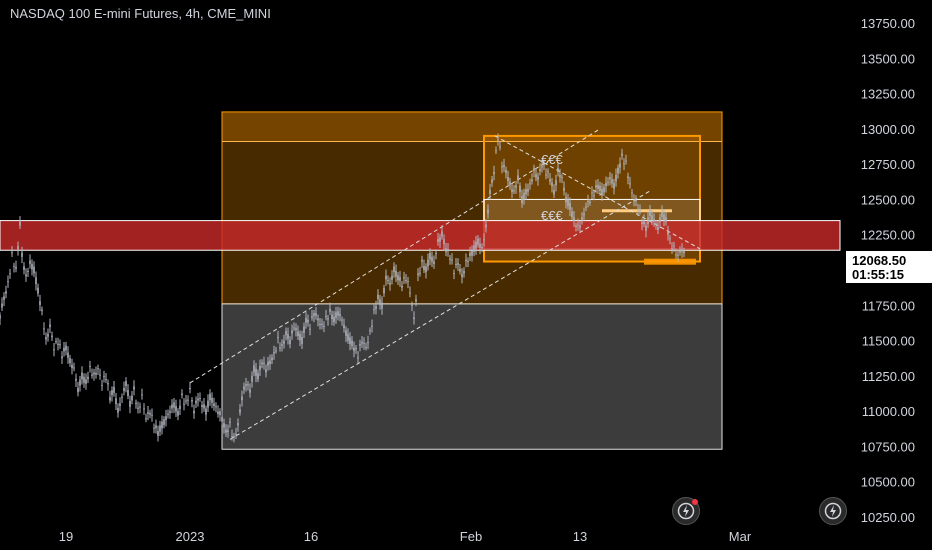 This screenshot has width=932, height=550. What do you see at coordinates (888, 129) in the screenshot?
I see `price-tick-label: 13000.00` at bounding box center [888, 129].